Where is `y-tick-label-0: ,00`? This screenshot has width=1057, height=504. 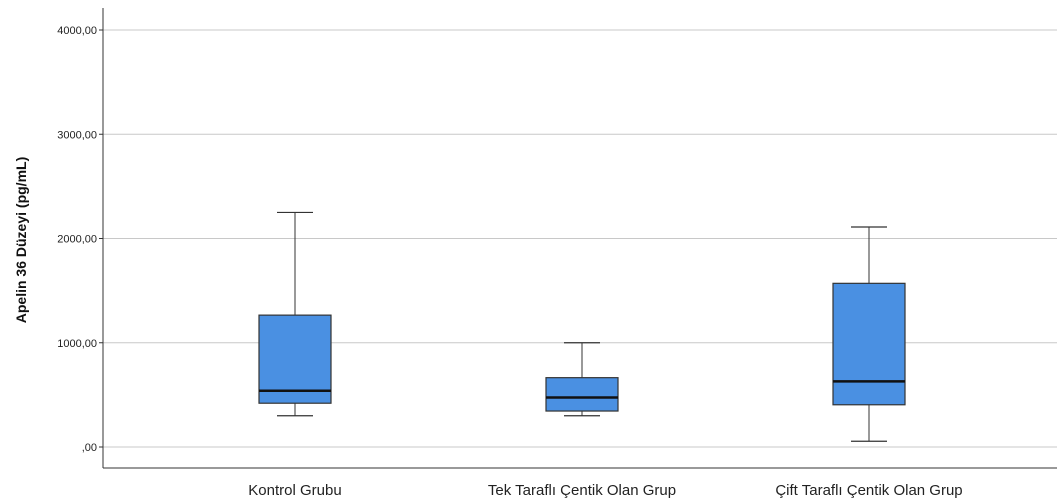
y-tick-label-0: ,00 is located at coordinates (89, 448).